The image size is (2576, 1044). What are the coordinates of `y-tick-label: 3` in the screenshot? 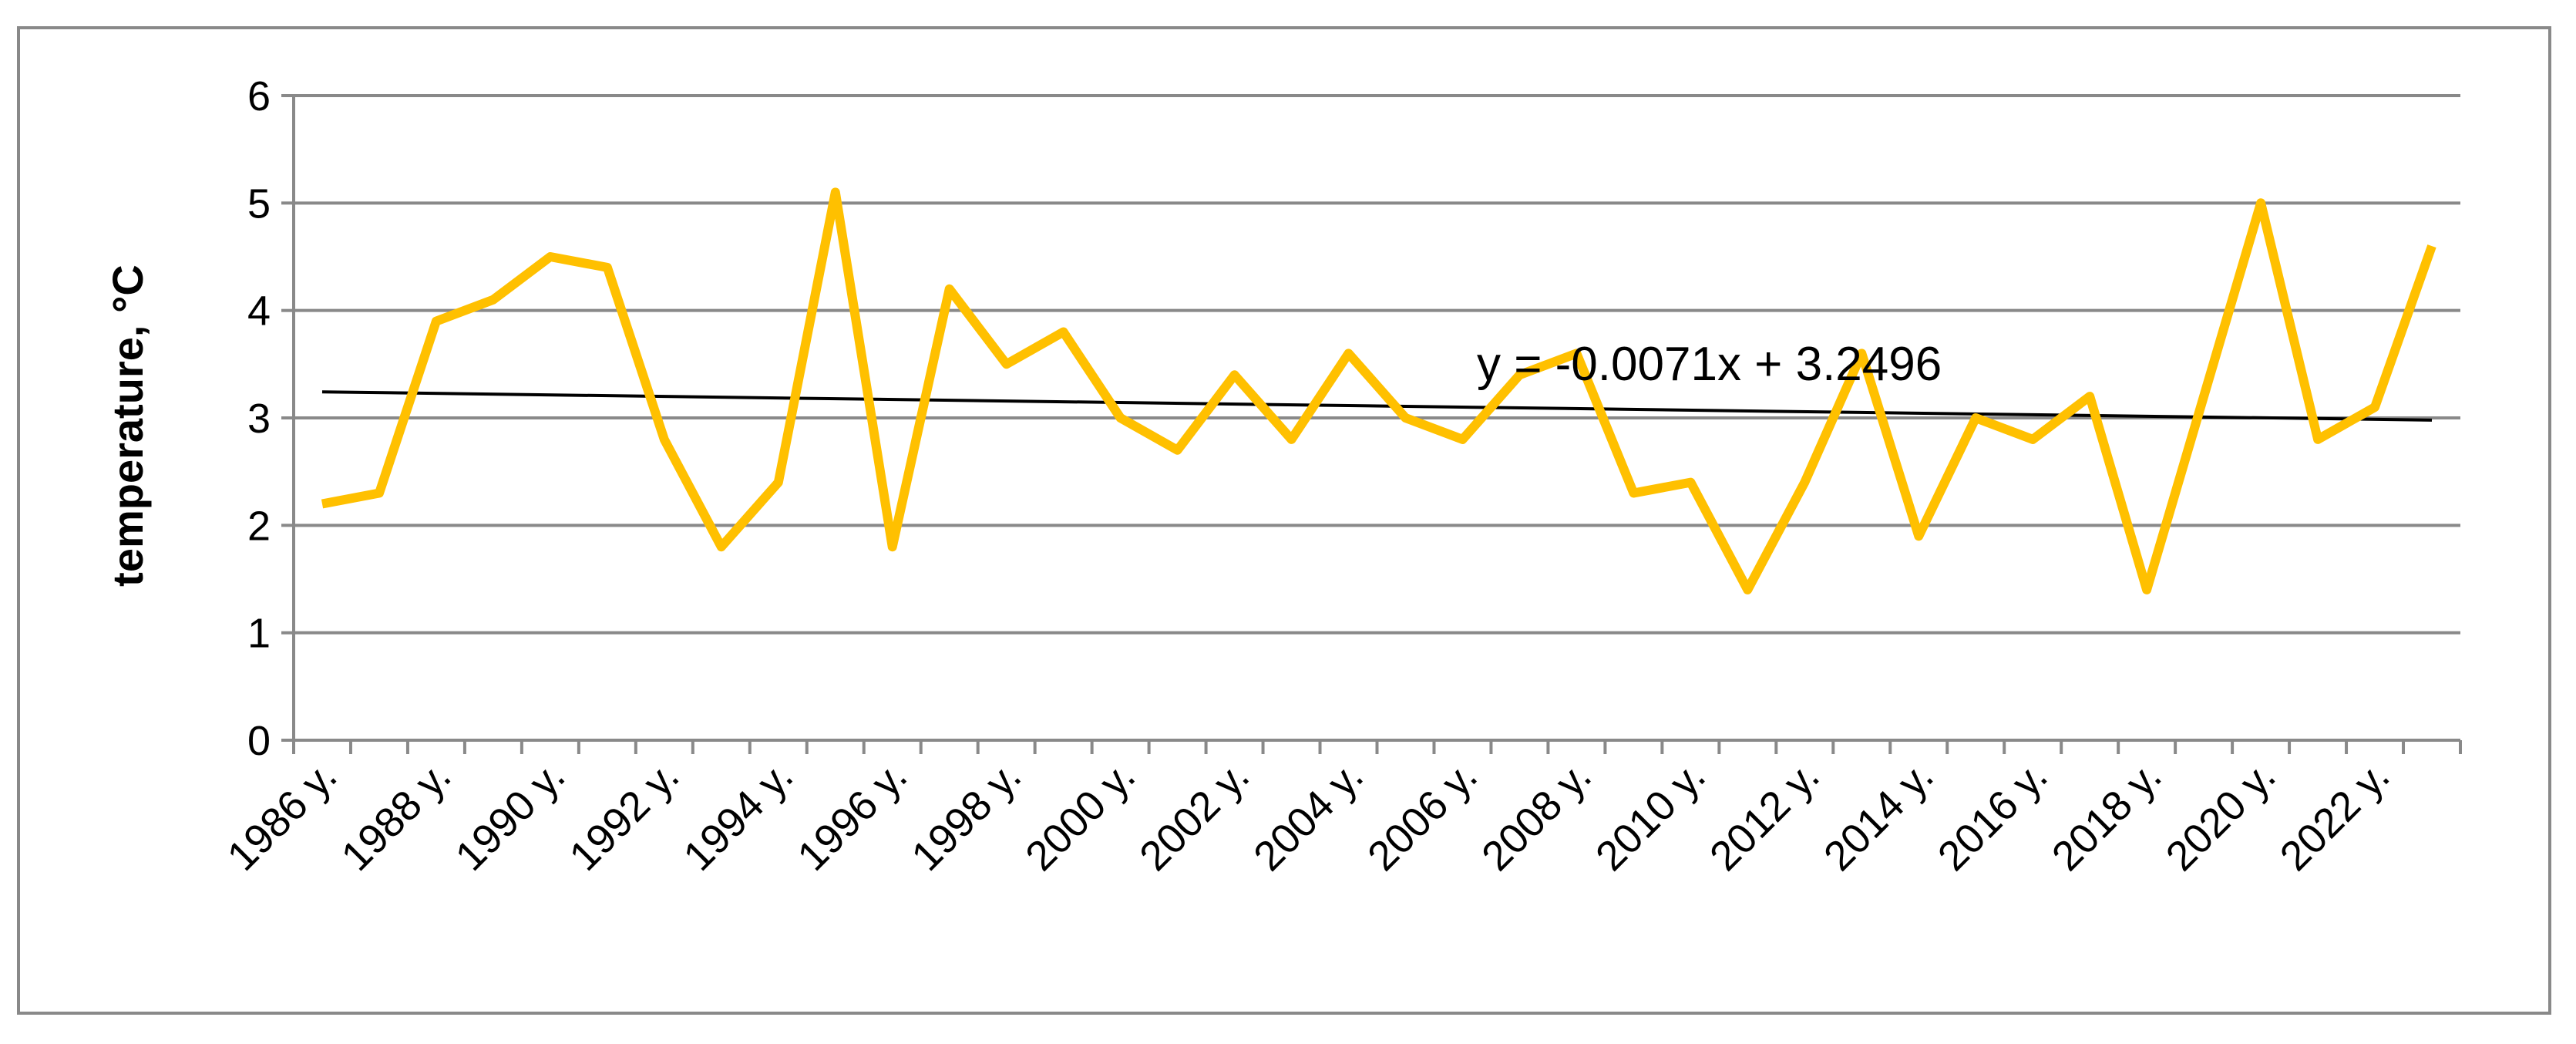 It's located at (259, 419).